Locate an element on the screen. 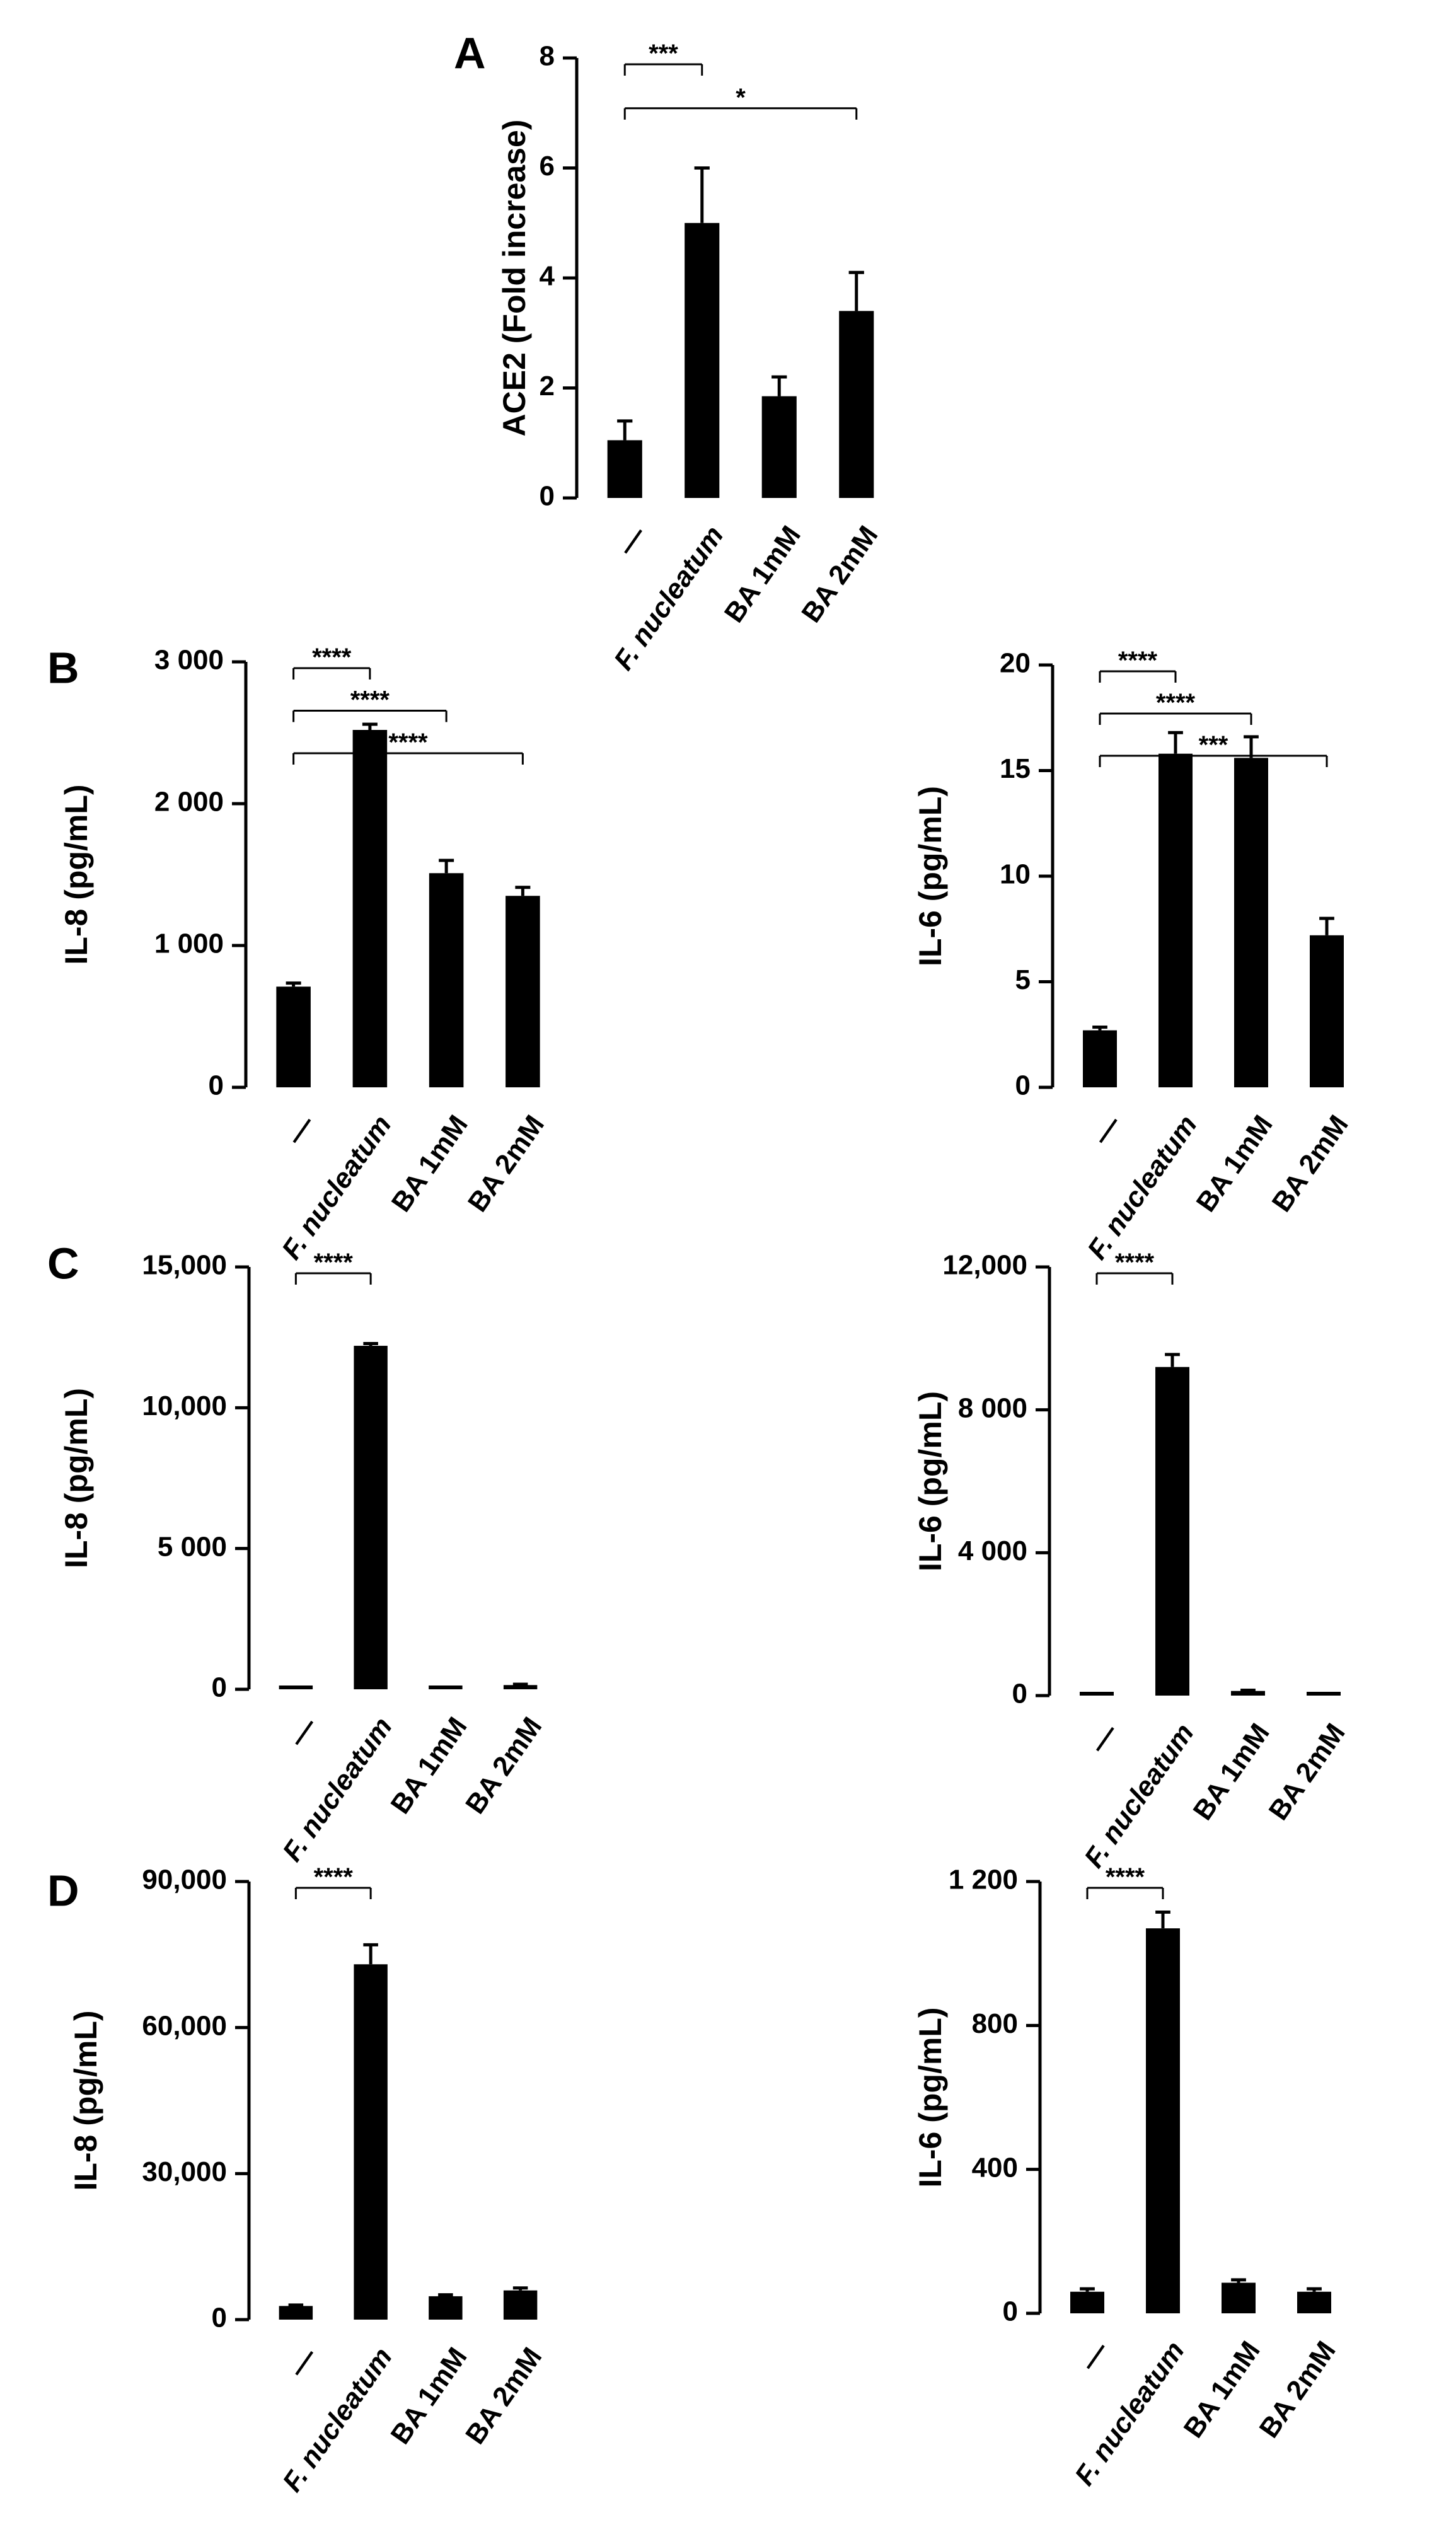  y-tick-label: 30,000 is located at coordinates (184, 2171).